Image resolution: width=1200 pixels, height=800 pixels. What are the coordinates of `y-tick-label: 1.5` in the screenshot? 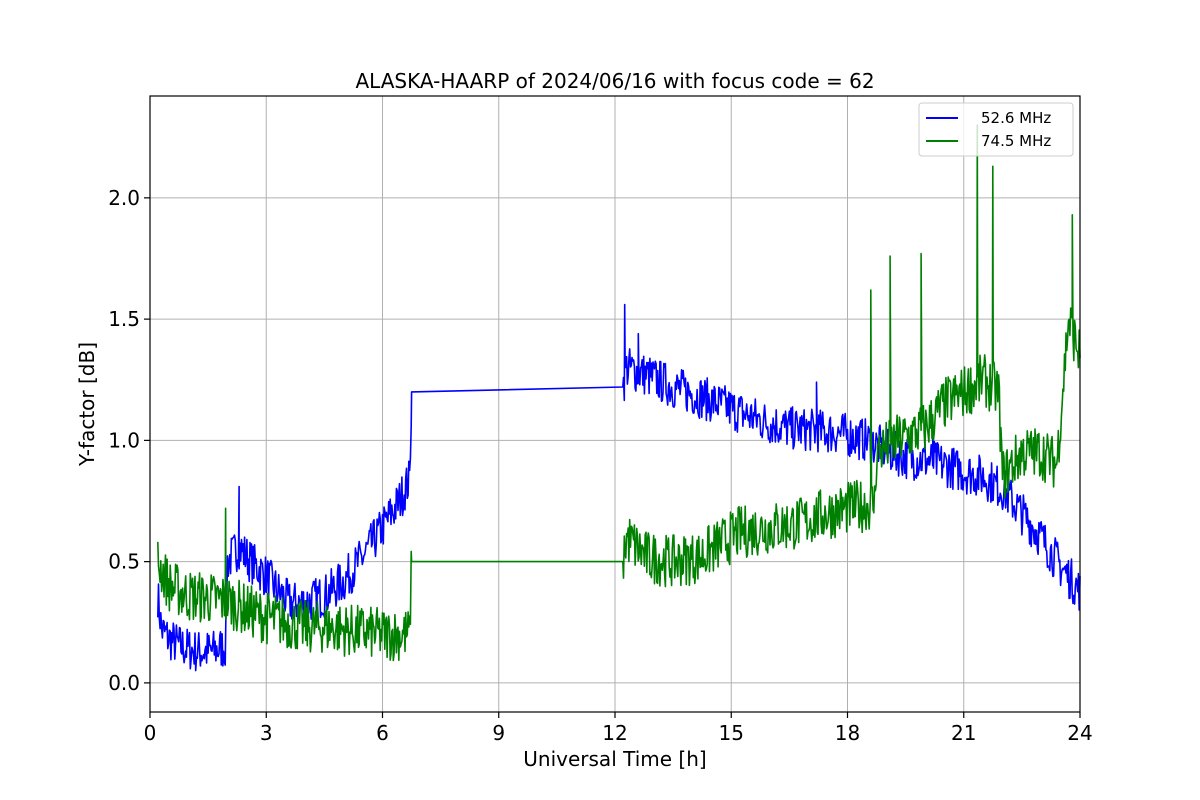 It's located at (124, 319).